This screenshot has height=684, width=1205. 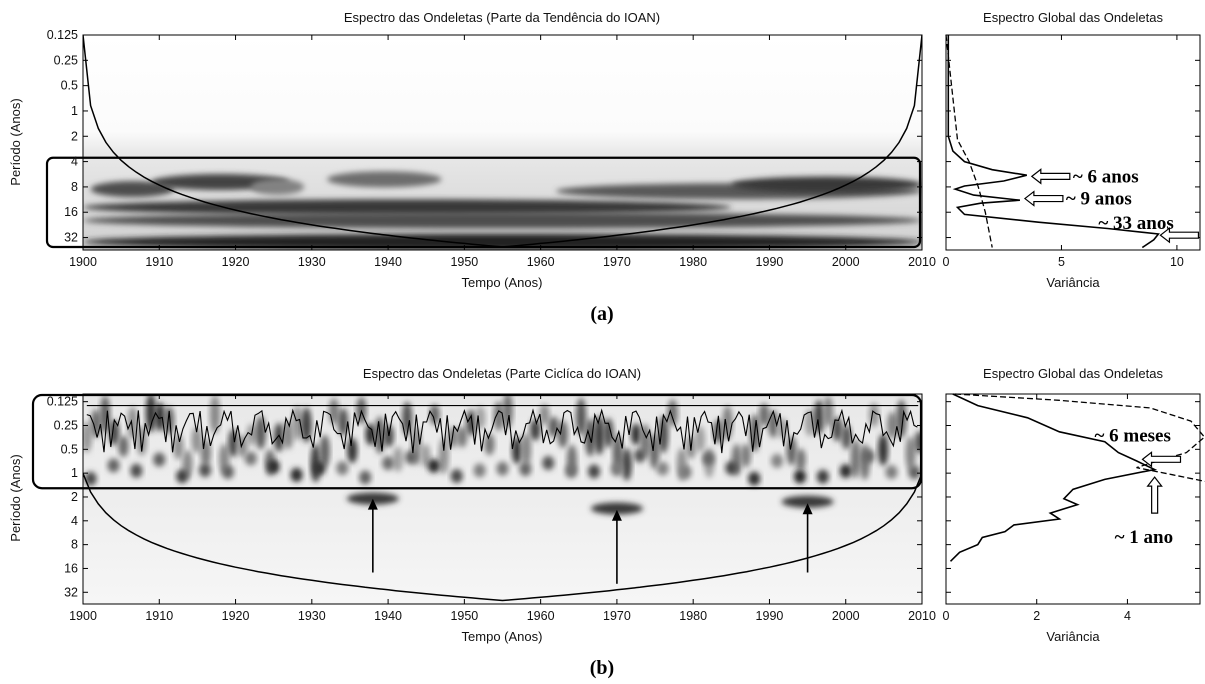 What do you see at coordinates (477, 441) in the screenshot?
I see `panel-b-highlight-band` at bounding box center [477, 441].